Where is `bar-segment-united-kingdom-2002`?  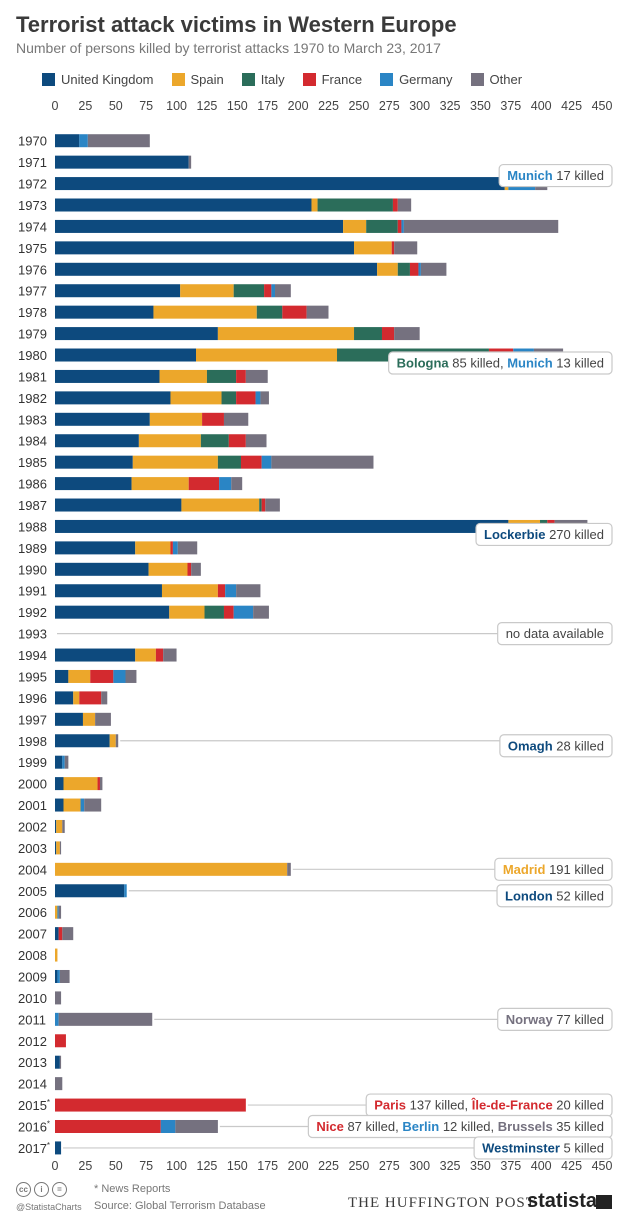 bar-segment-united-kingdom-2002 is located at coordinates (56, 826).